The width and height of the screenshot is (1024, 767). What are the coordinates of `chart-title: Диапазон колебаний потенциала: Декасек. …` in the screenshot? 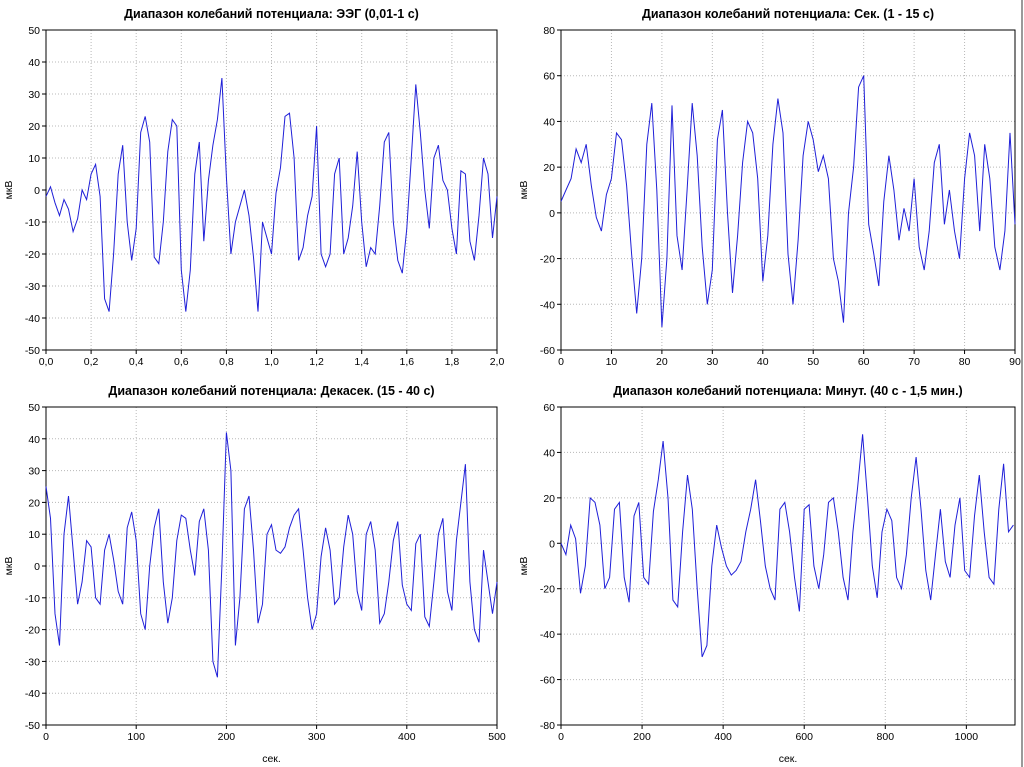 It's located at (271, 391).